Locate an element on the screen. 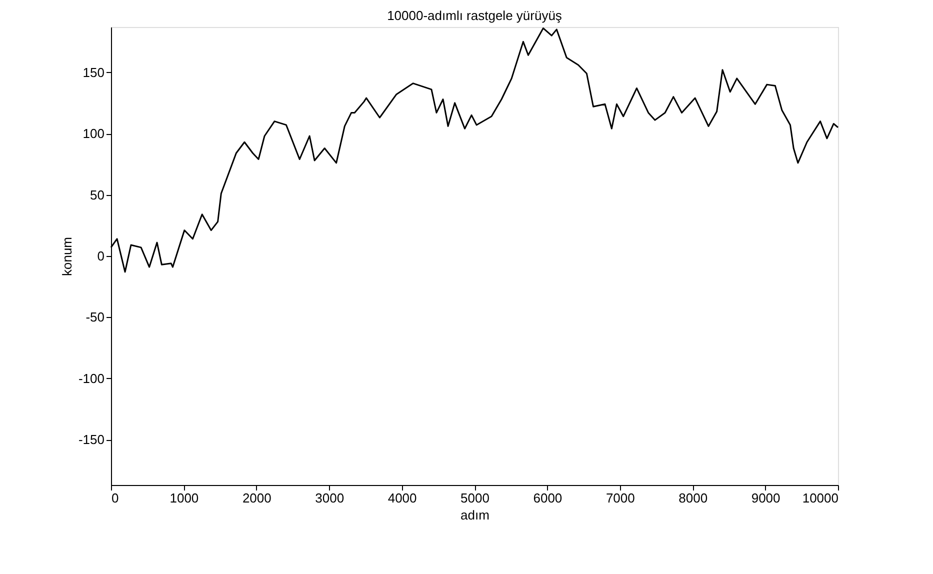 The height and width of the screenshot is (574, 933). x-axis-title: adım is located at coordinates (475, 515).